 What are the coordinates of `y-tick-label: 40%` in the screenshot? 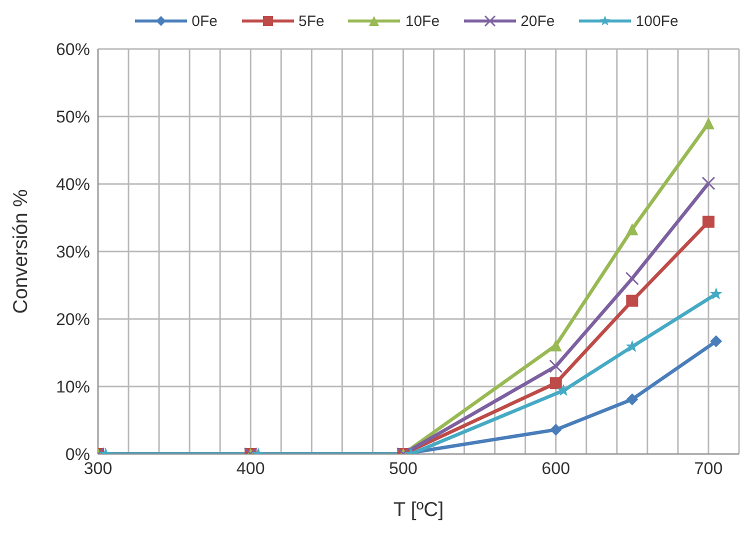 It's located at (73, 184).